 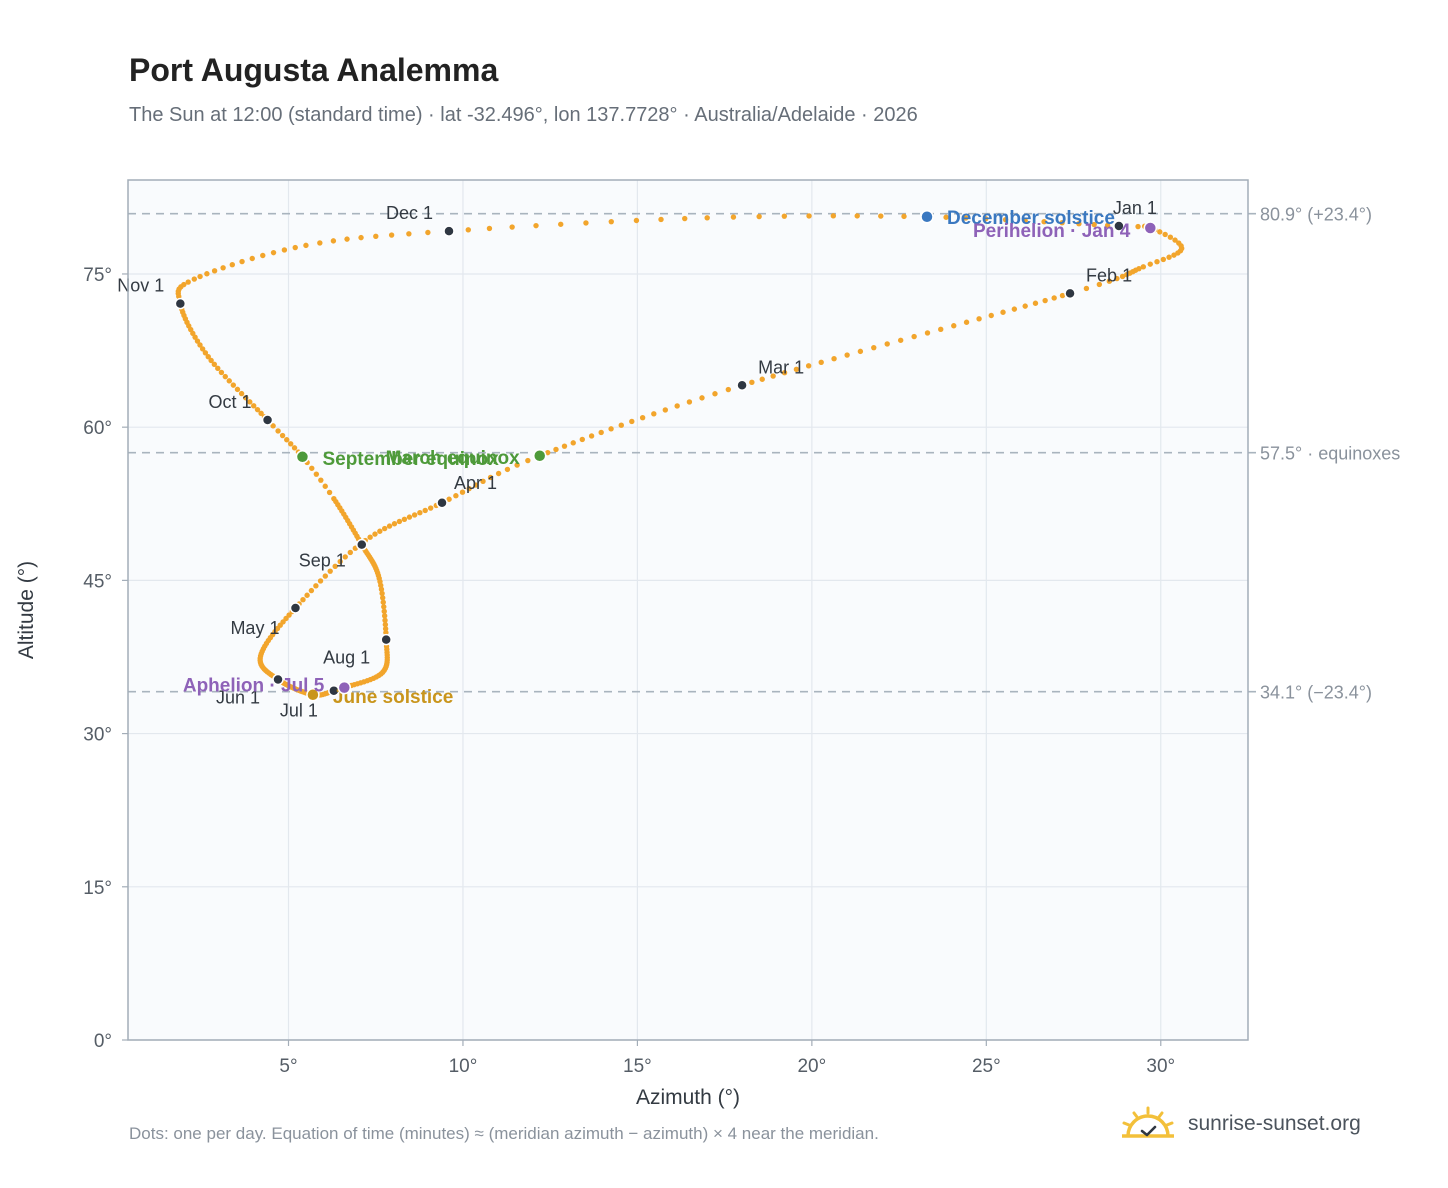 I want to click on y-tick-label: 60°, so click(x=97, y=428).